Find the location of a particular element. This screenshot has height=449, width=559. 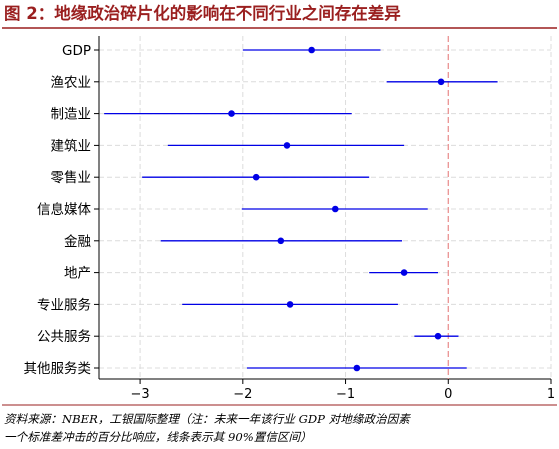

category-label: 零售业 is located at coordinates (71, 178).